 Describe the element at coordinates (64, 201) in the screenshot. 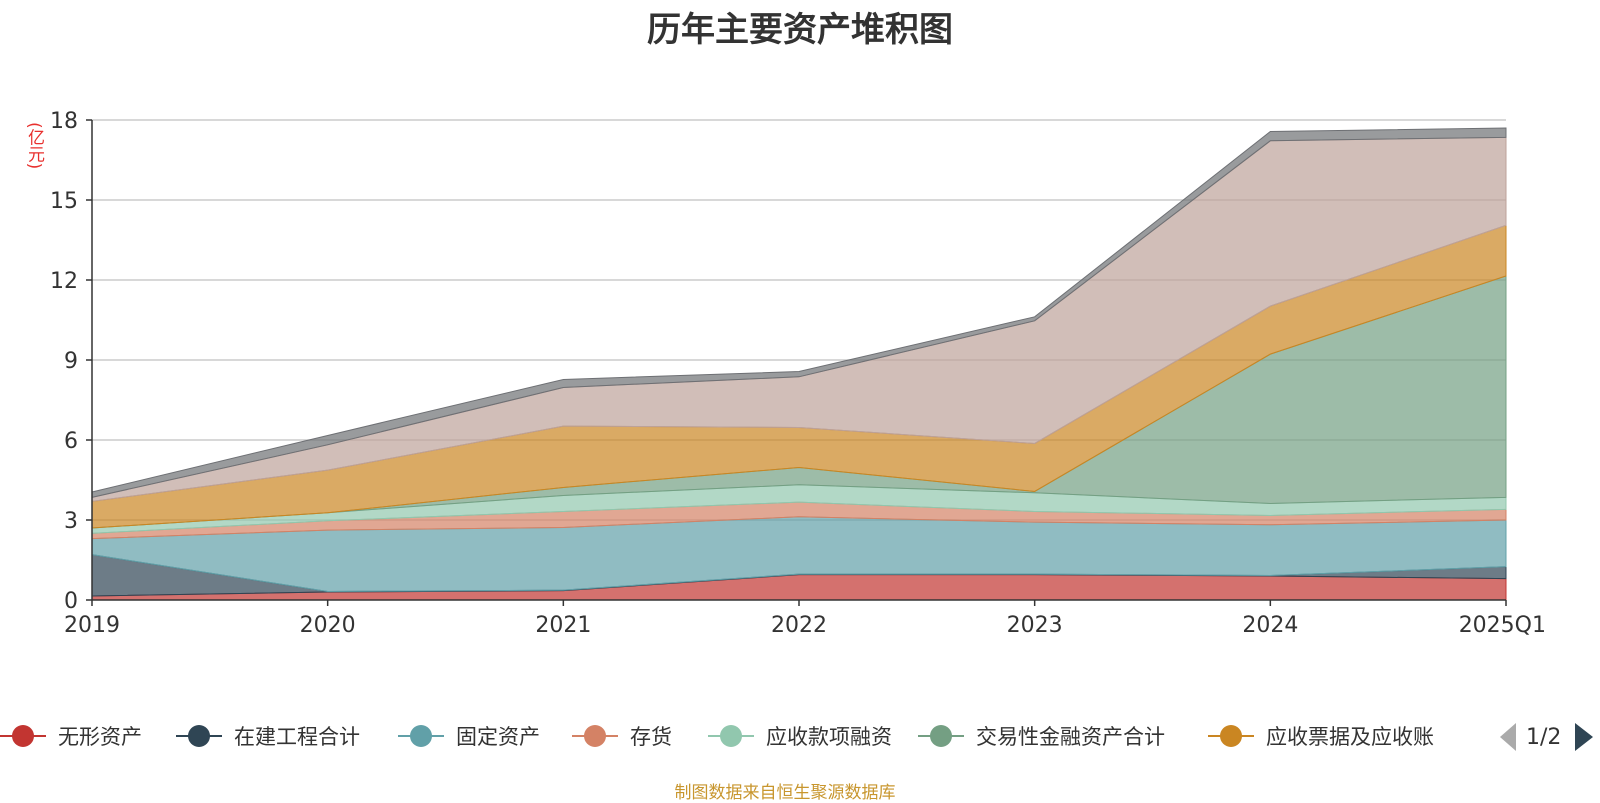

I see `y-tick-label: 15` at that location.